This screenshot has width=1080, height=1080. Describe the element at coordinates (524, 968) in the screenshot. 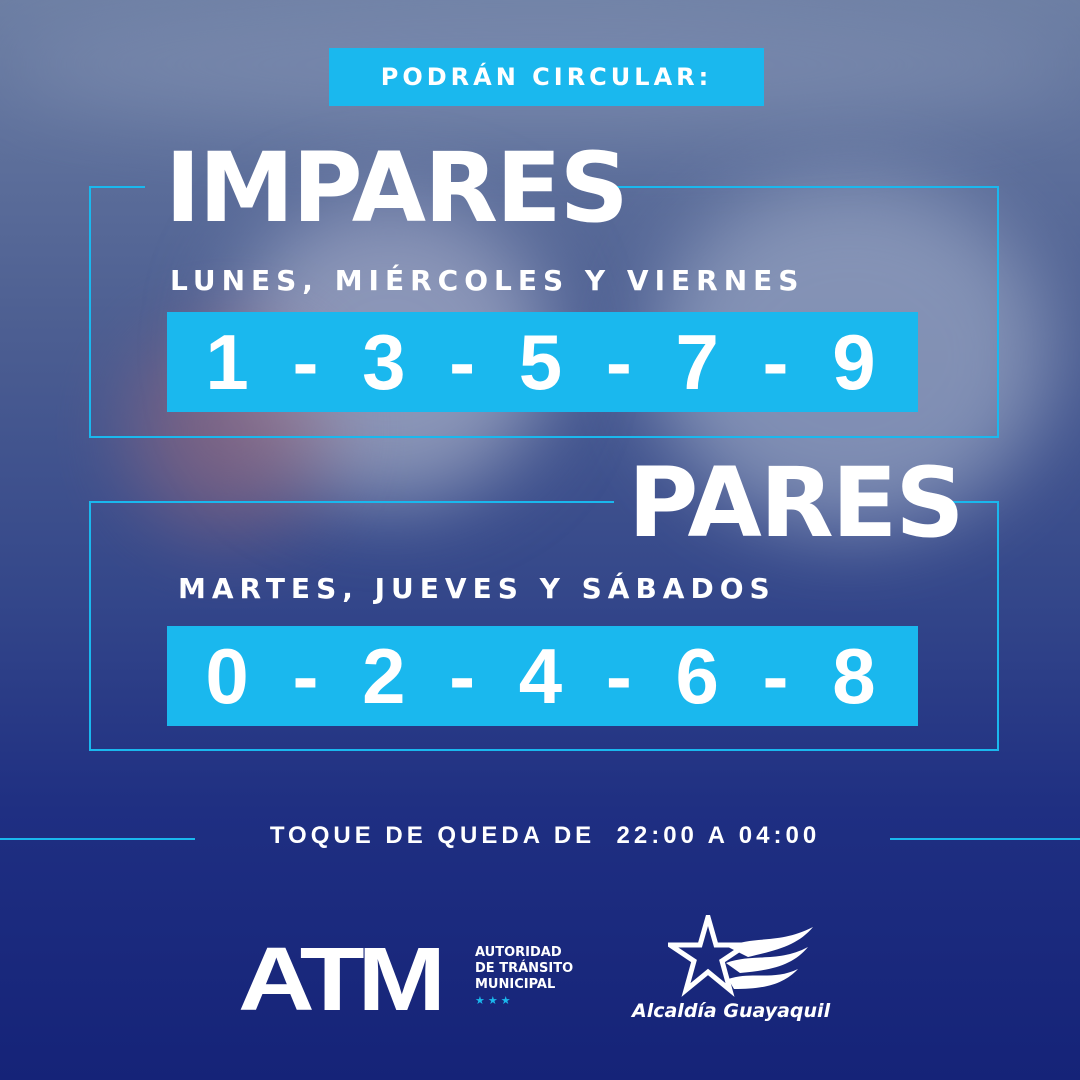

I see `atm-sub-line: DE TRÁNSITO` at that location.